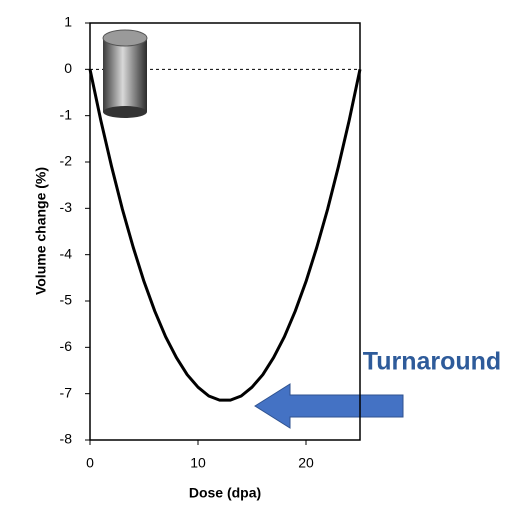 The width and height of the screenshot is (523, 521). Describe the element at coordinates (198, 463) in the screenshot. I see `x-tick-label: 10` at that location.